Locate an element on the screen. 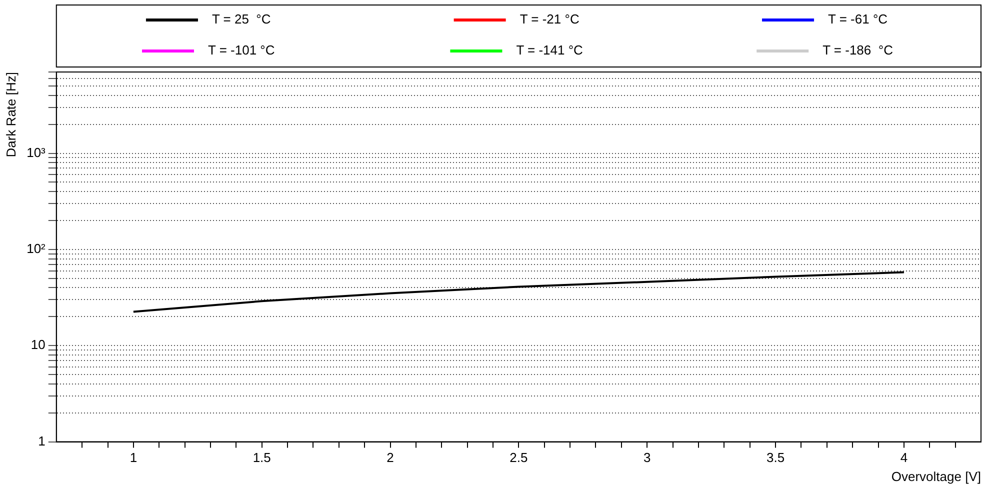  x-tick-label: 3.5 is located at coordinates (775, 458).